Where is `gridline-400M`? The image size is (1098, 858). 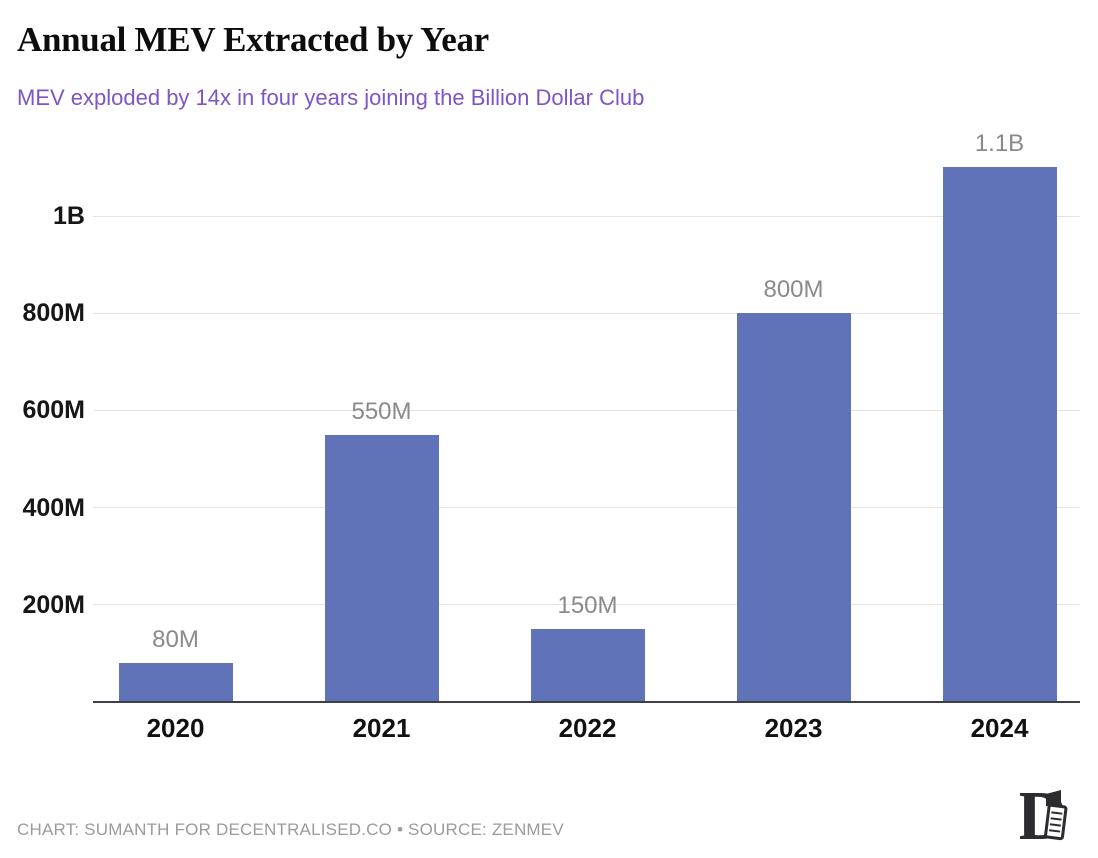 gridline-400M is located at coordinates (586, 508).